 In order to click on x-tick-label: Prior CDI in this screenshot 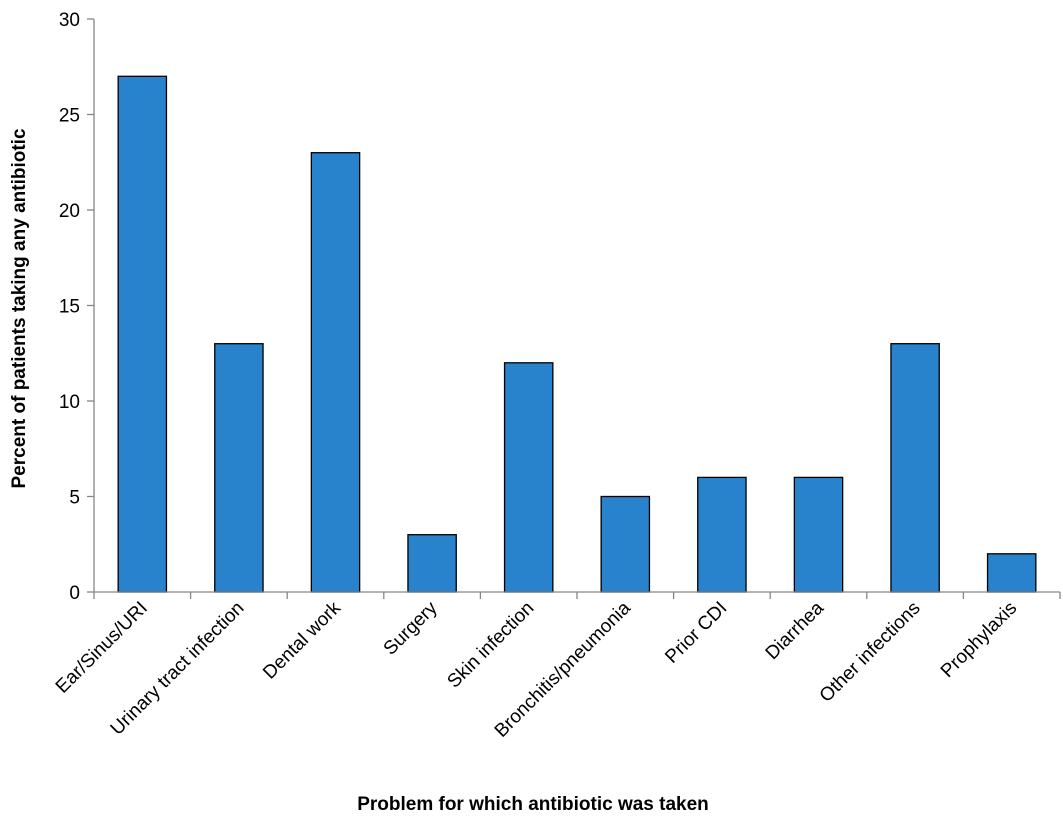, I will do `click(696, 633)`.